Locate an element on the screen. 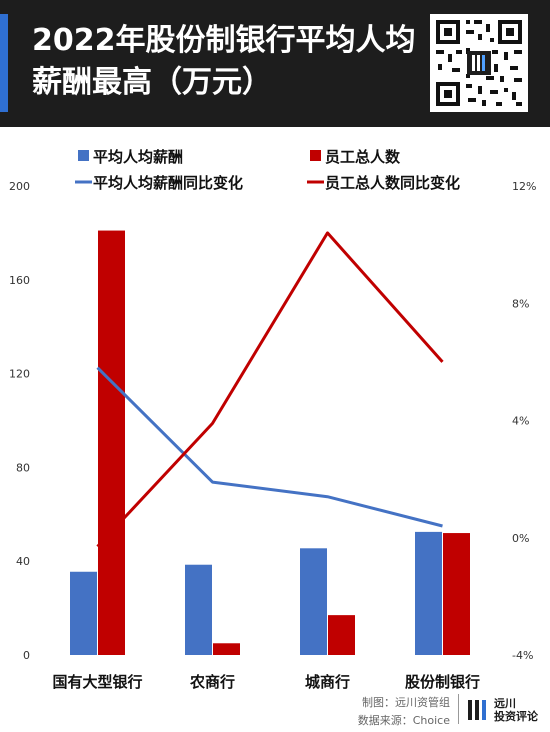 The image size is (550, 732). right-tick-label: 0% is located at coordinates (520, 538).